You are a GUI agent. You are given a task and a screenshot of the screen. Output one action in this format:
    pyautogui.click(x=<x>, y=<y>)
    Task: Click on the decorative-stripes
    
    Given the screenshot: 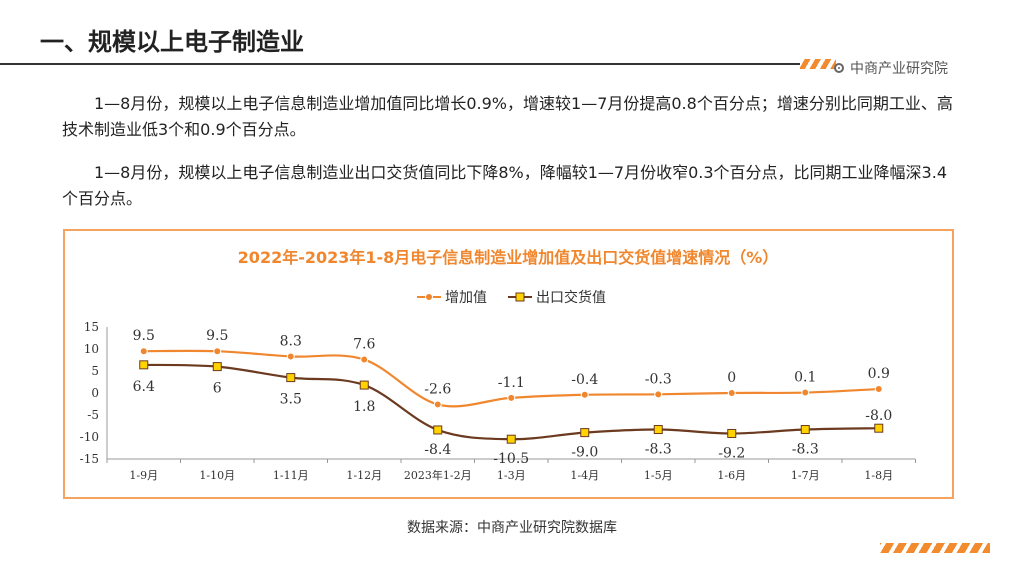 What is the action you would take?
    pyautogui.click(x=818, y=64)
    